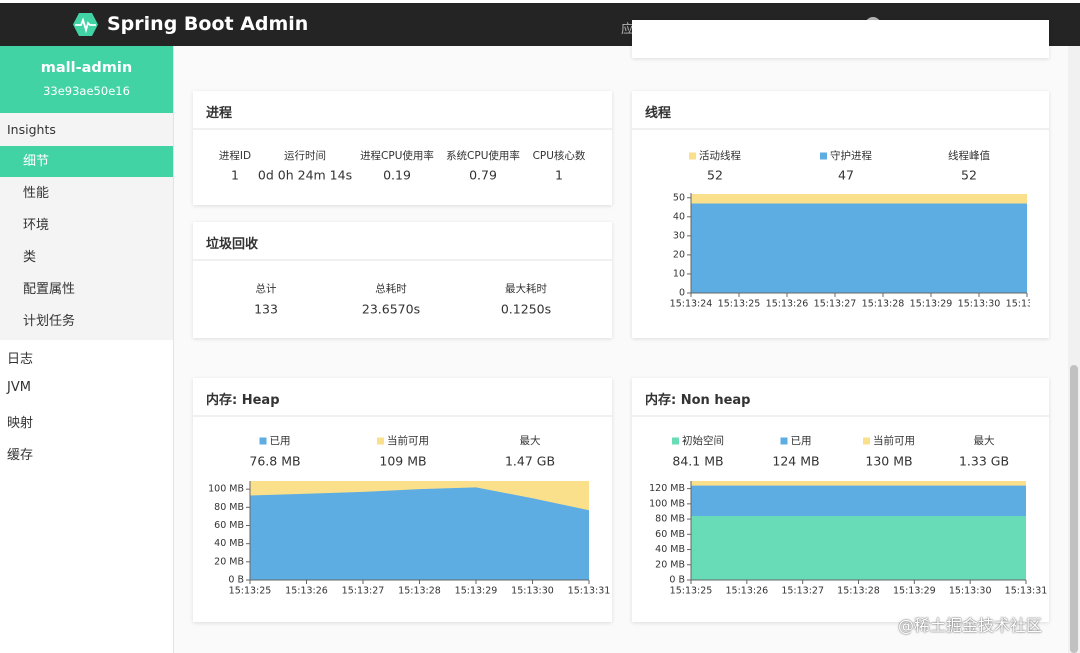  I want to click on sidebar-item: 映射, so click(20, 423).